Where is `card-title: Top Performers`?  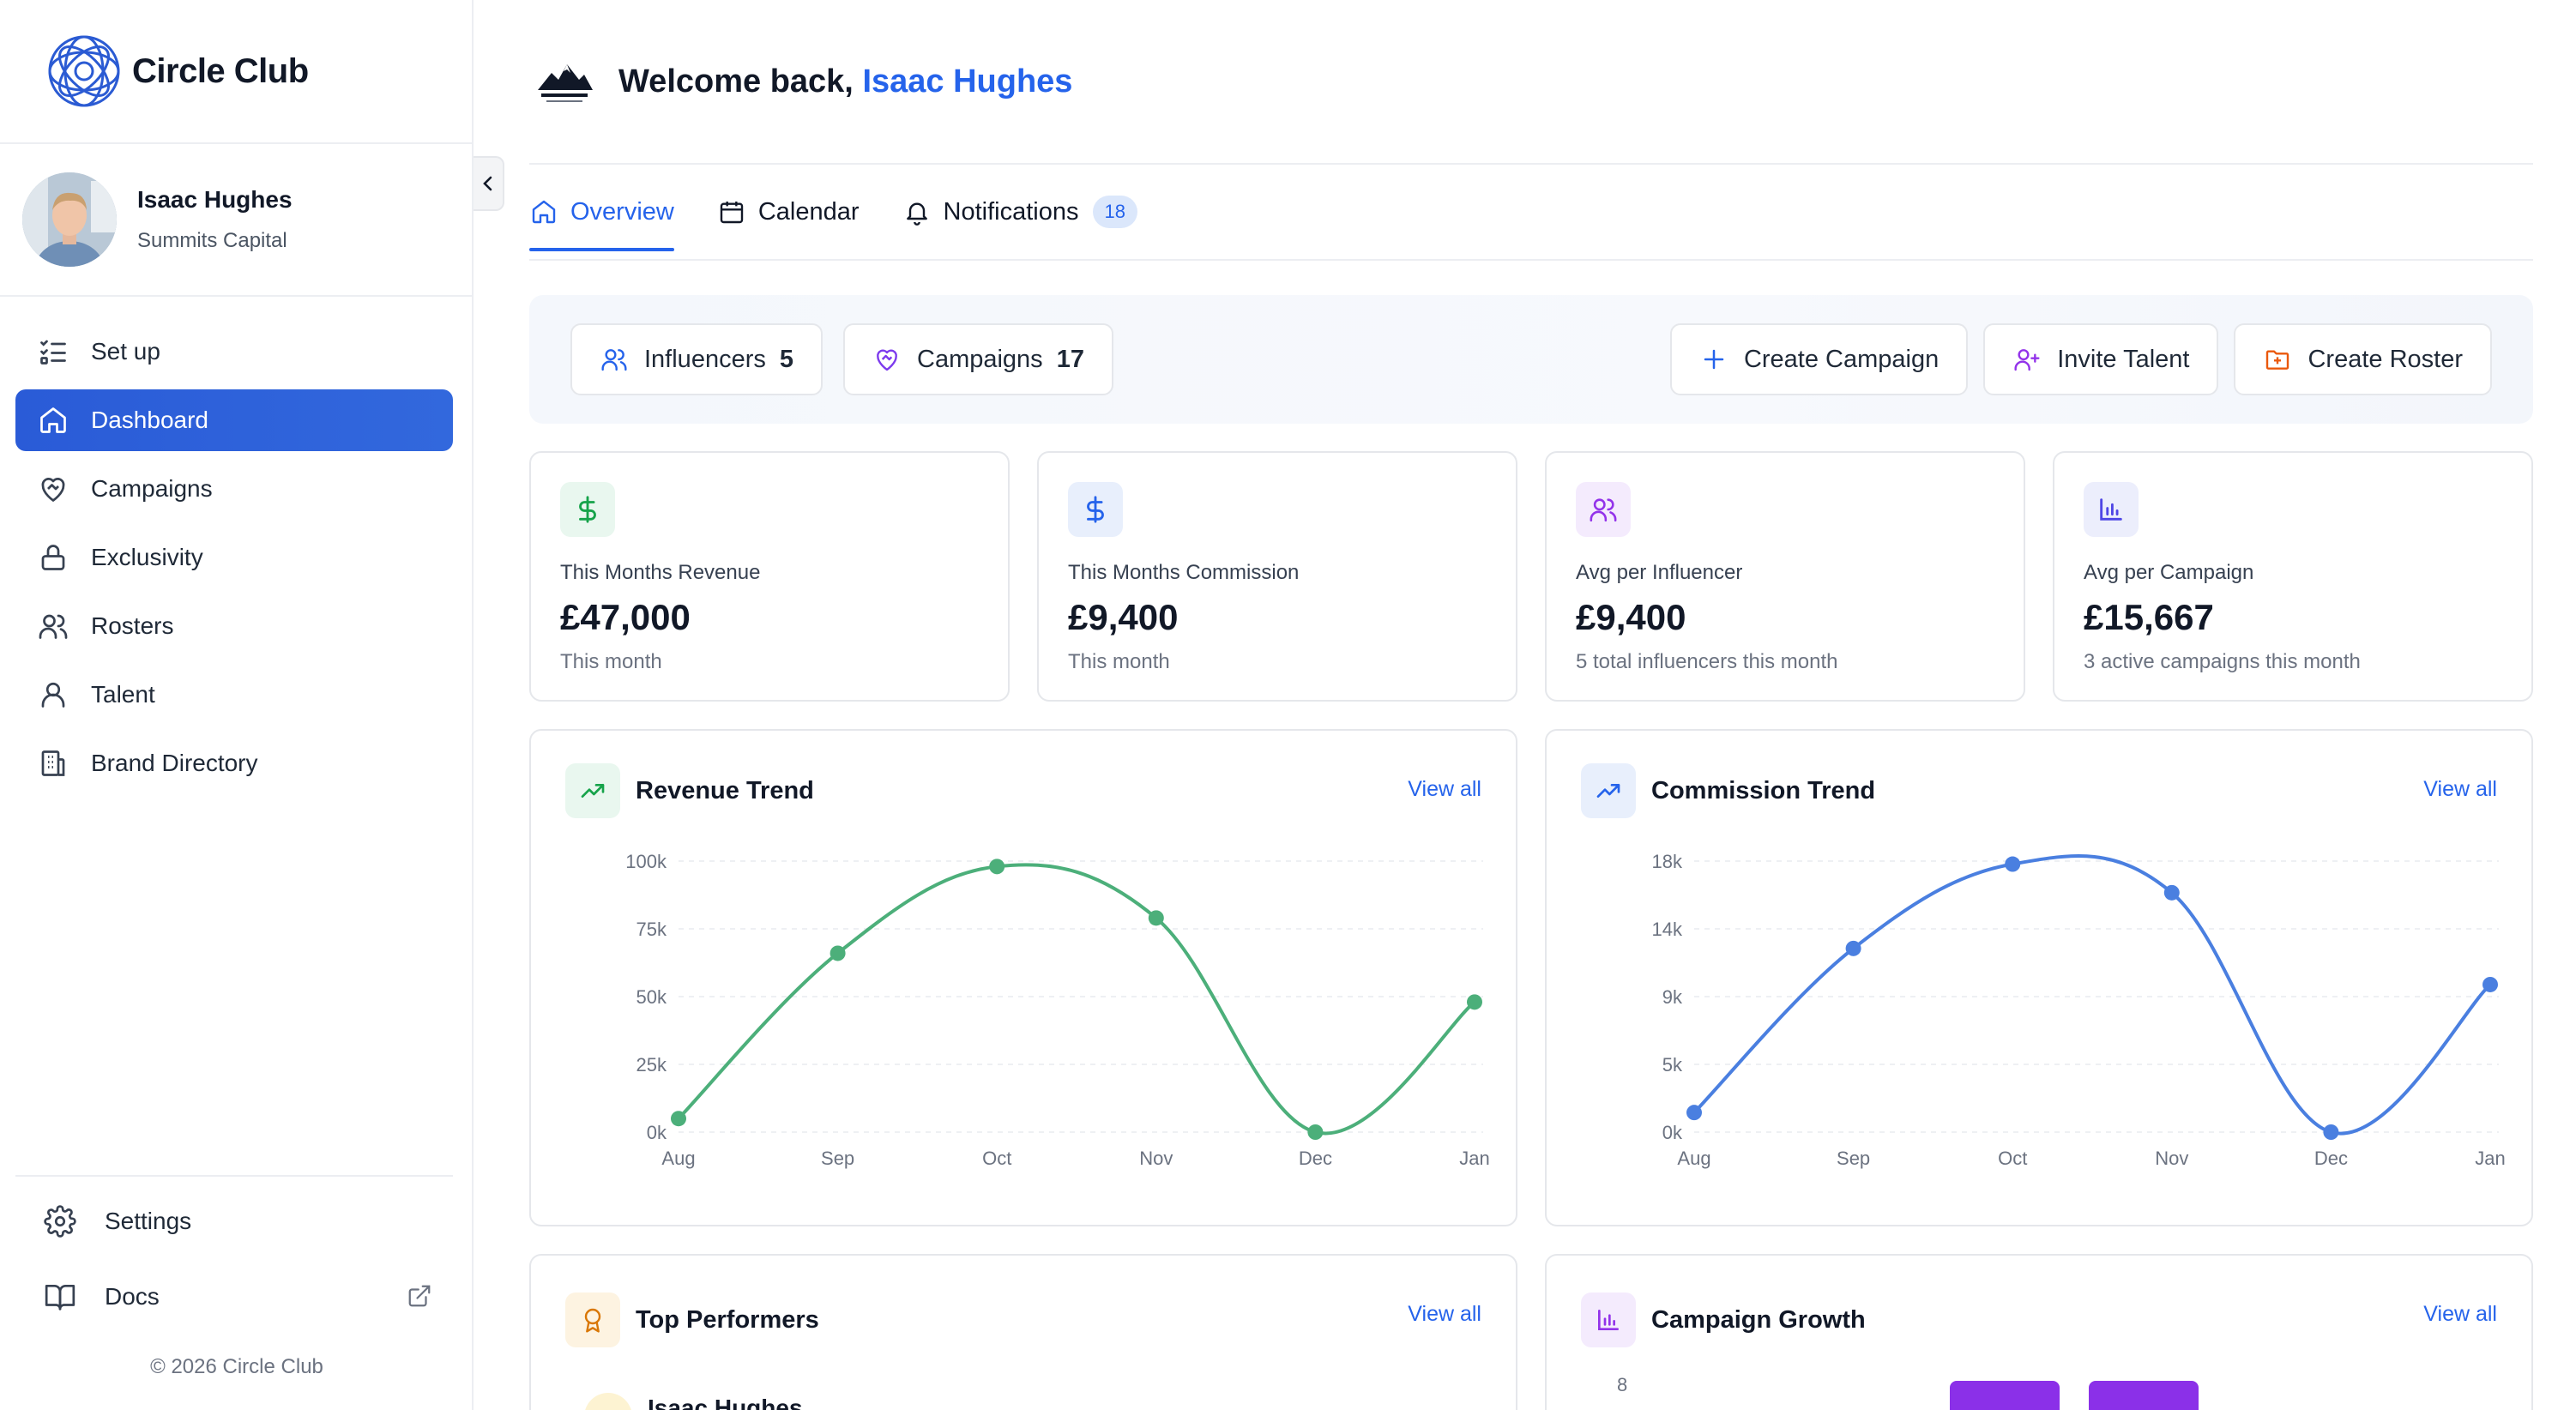
card-title: Top Performers is located at coordinates (727, 1319).